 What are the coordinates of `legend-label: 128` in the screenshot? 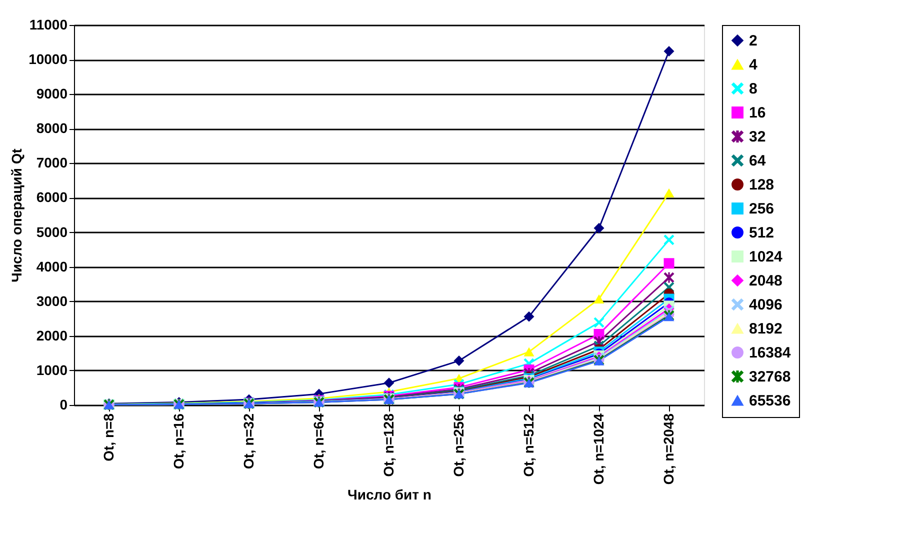 It's located at (761, 185).